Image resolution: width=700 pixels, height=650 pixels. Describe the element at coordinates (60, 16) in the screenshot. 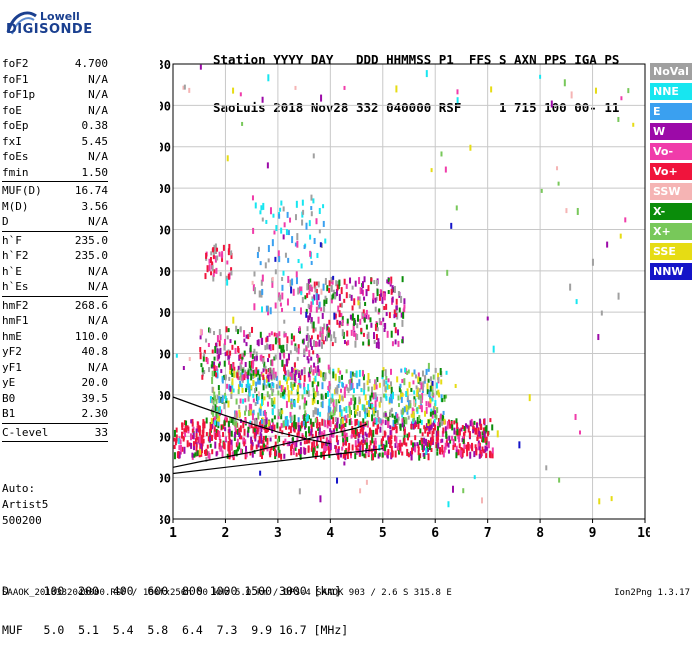

I see `logo-line1: Lowell` at that location.